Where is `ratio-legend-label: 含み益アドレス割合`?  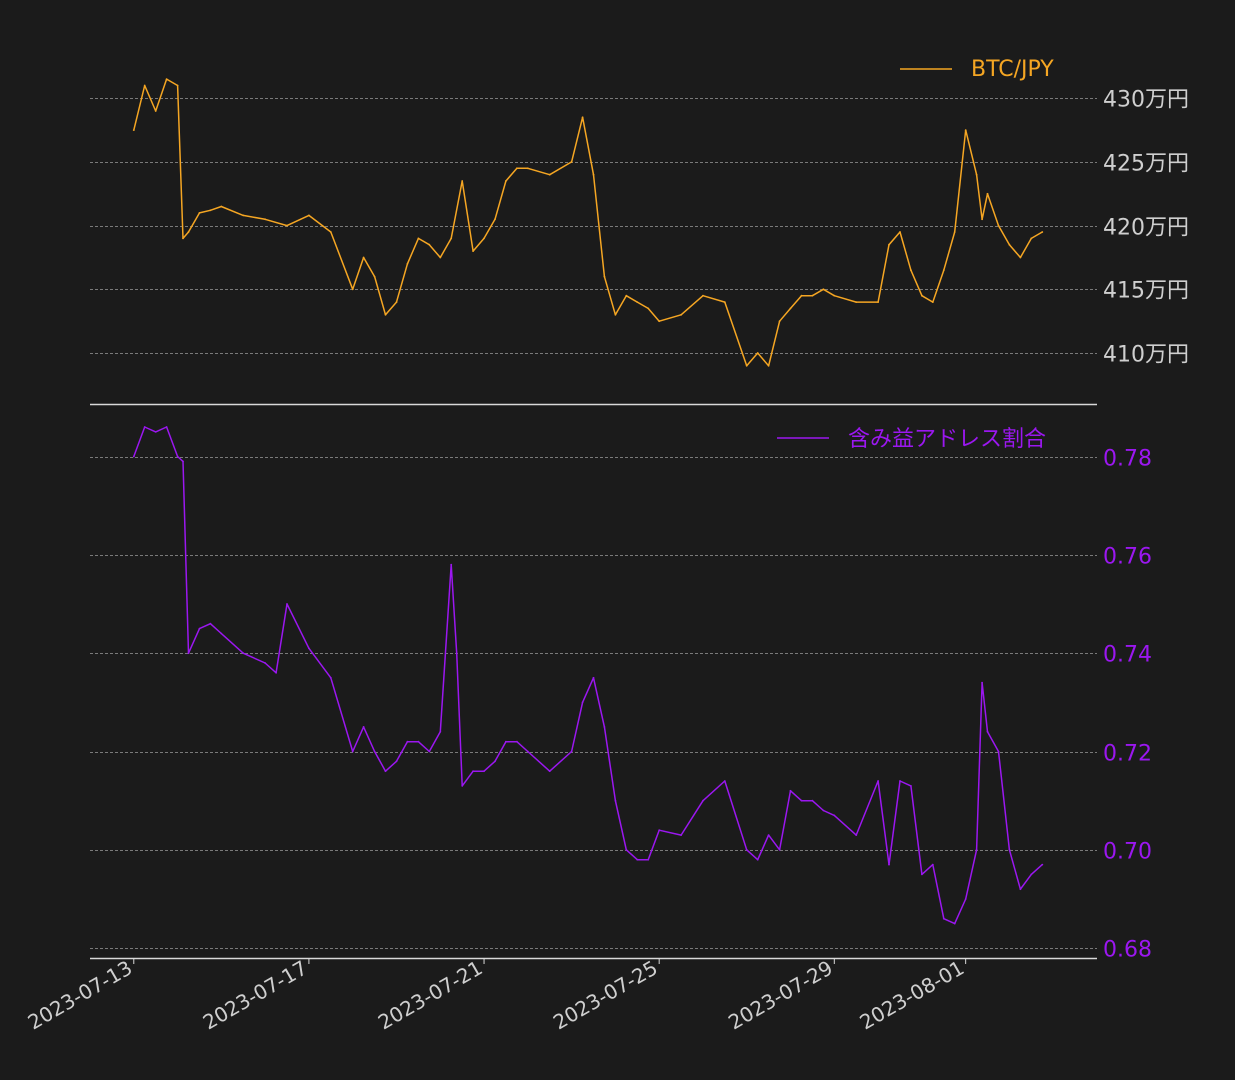
ratio-legend-label: 含み益アドレス割合 is located at coordinates (947, 439).